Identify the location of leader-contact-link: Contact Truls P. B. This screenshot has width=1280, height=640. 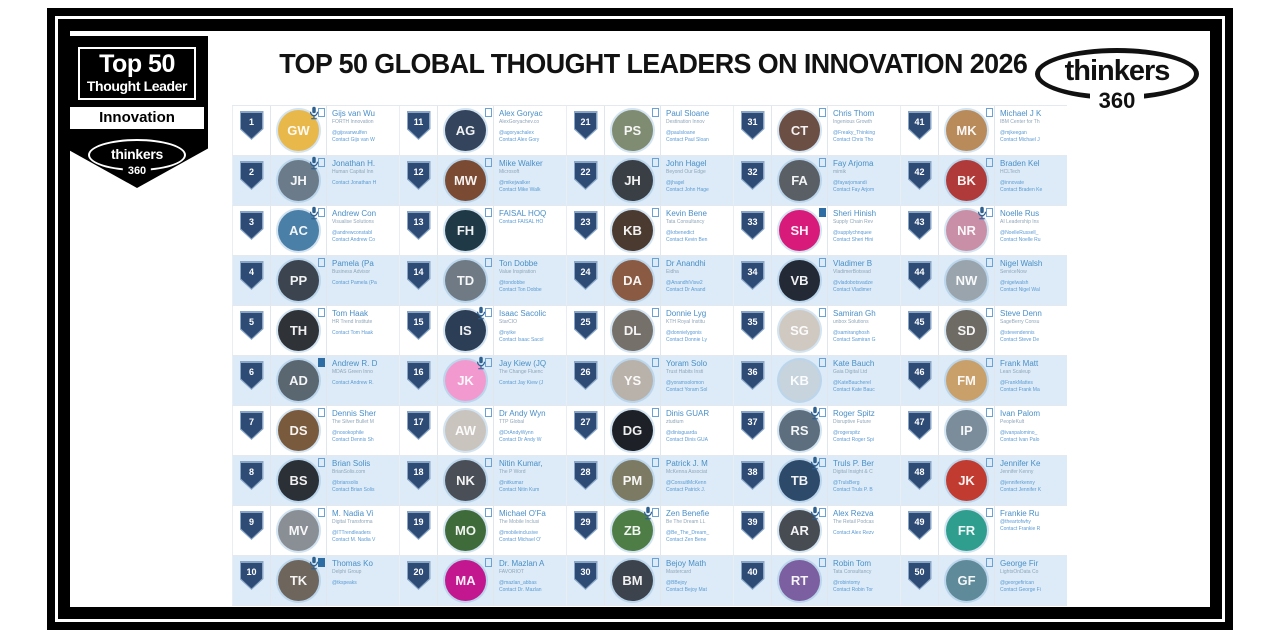
(853, 490).